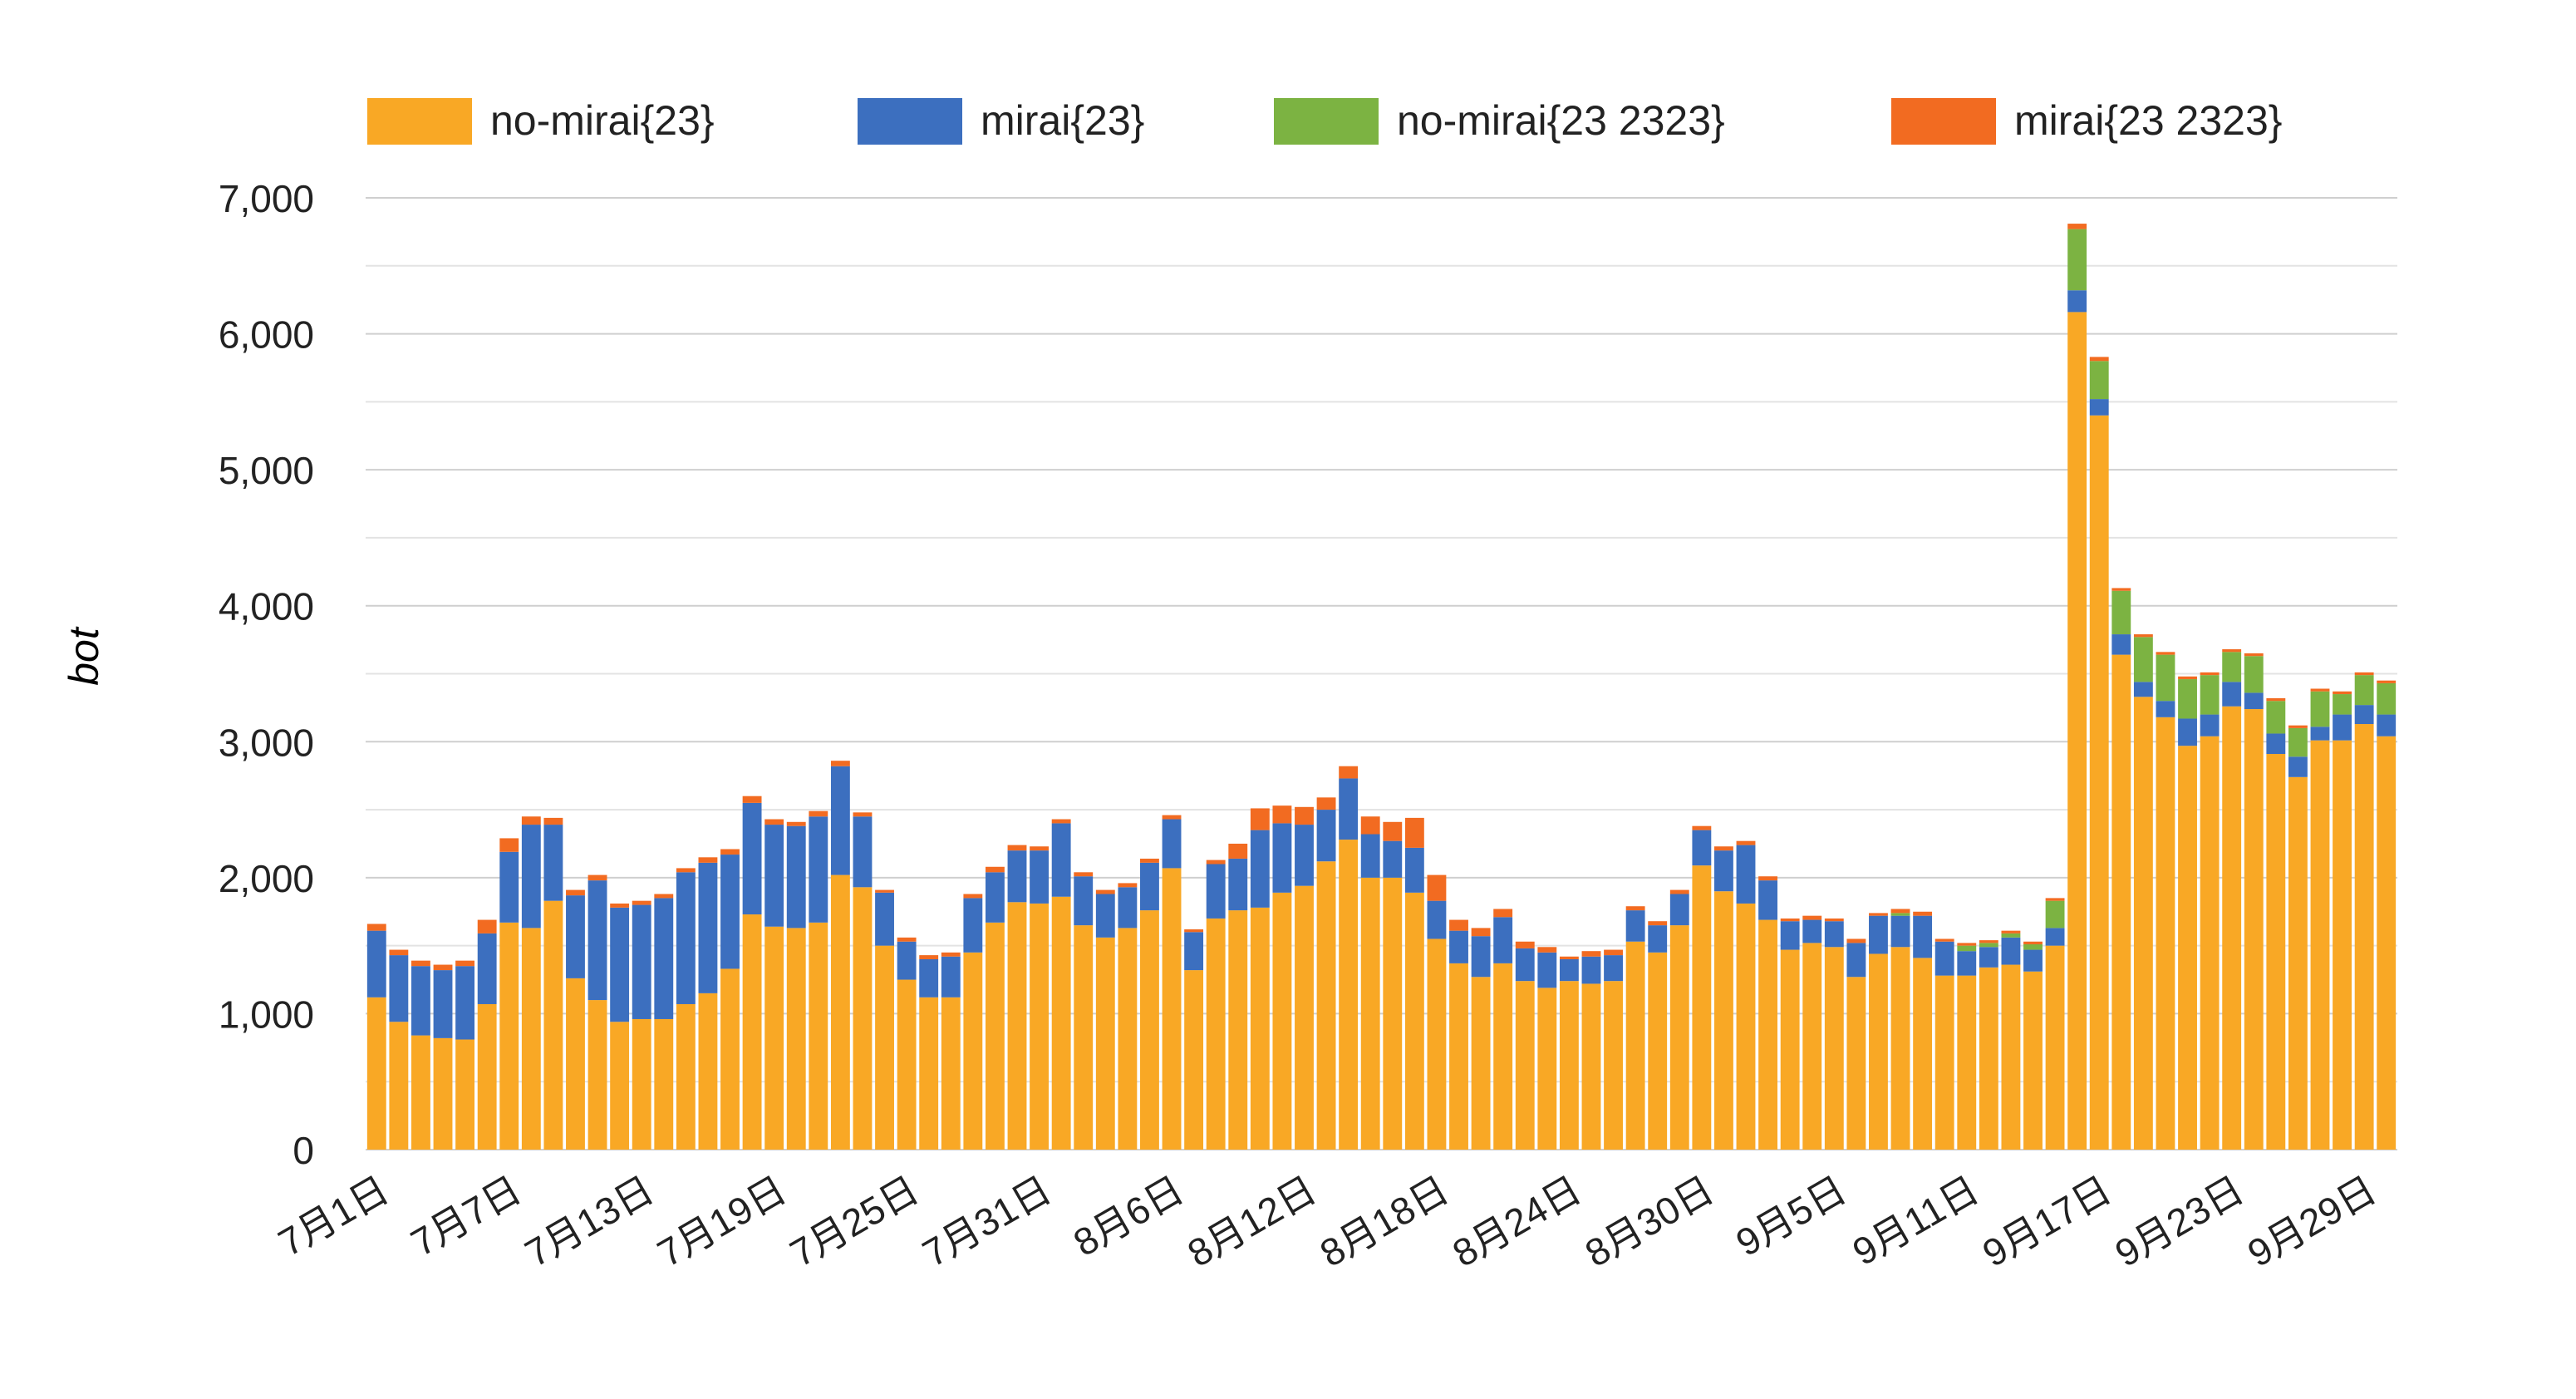 Image resolution: width=2576 pixels, height=1399 pixels. What do you see at coordinates (333, 1216) in the screenshot?
I see `x-tick-label: 7月1日` at bounding box center [333, 1216].